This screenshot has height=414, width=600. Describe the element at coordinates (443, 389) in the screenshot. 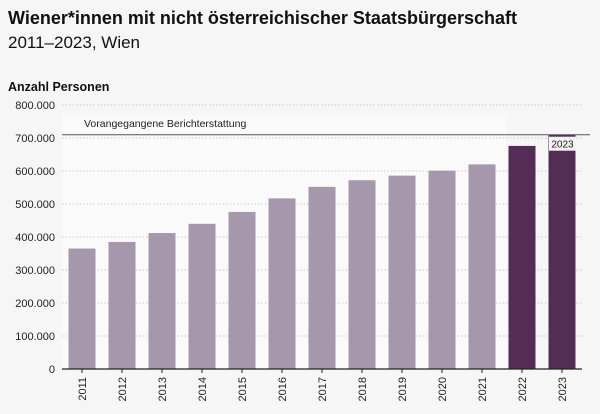

I see `x-tick-label: 2020` at that location.